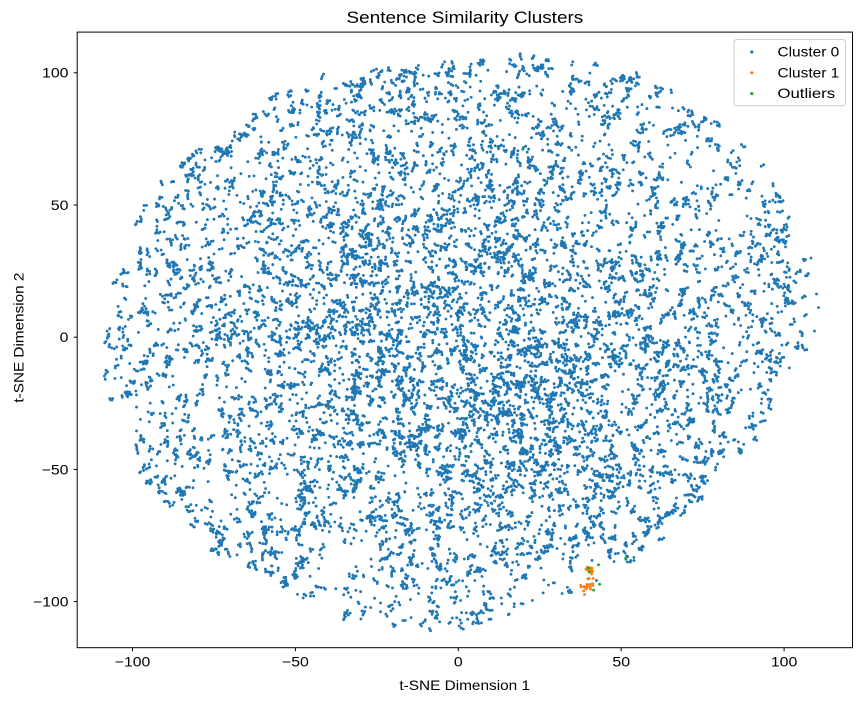  What do you see at coordinates (809, 52) in the screenshot?
I see `svg-text: Cluster 0` at bounding box center [809, 52].